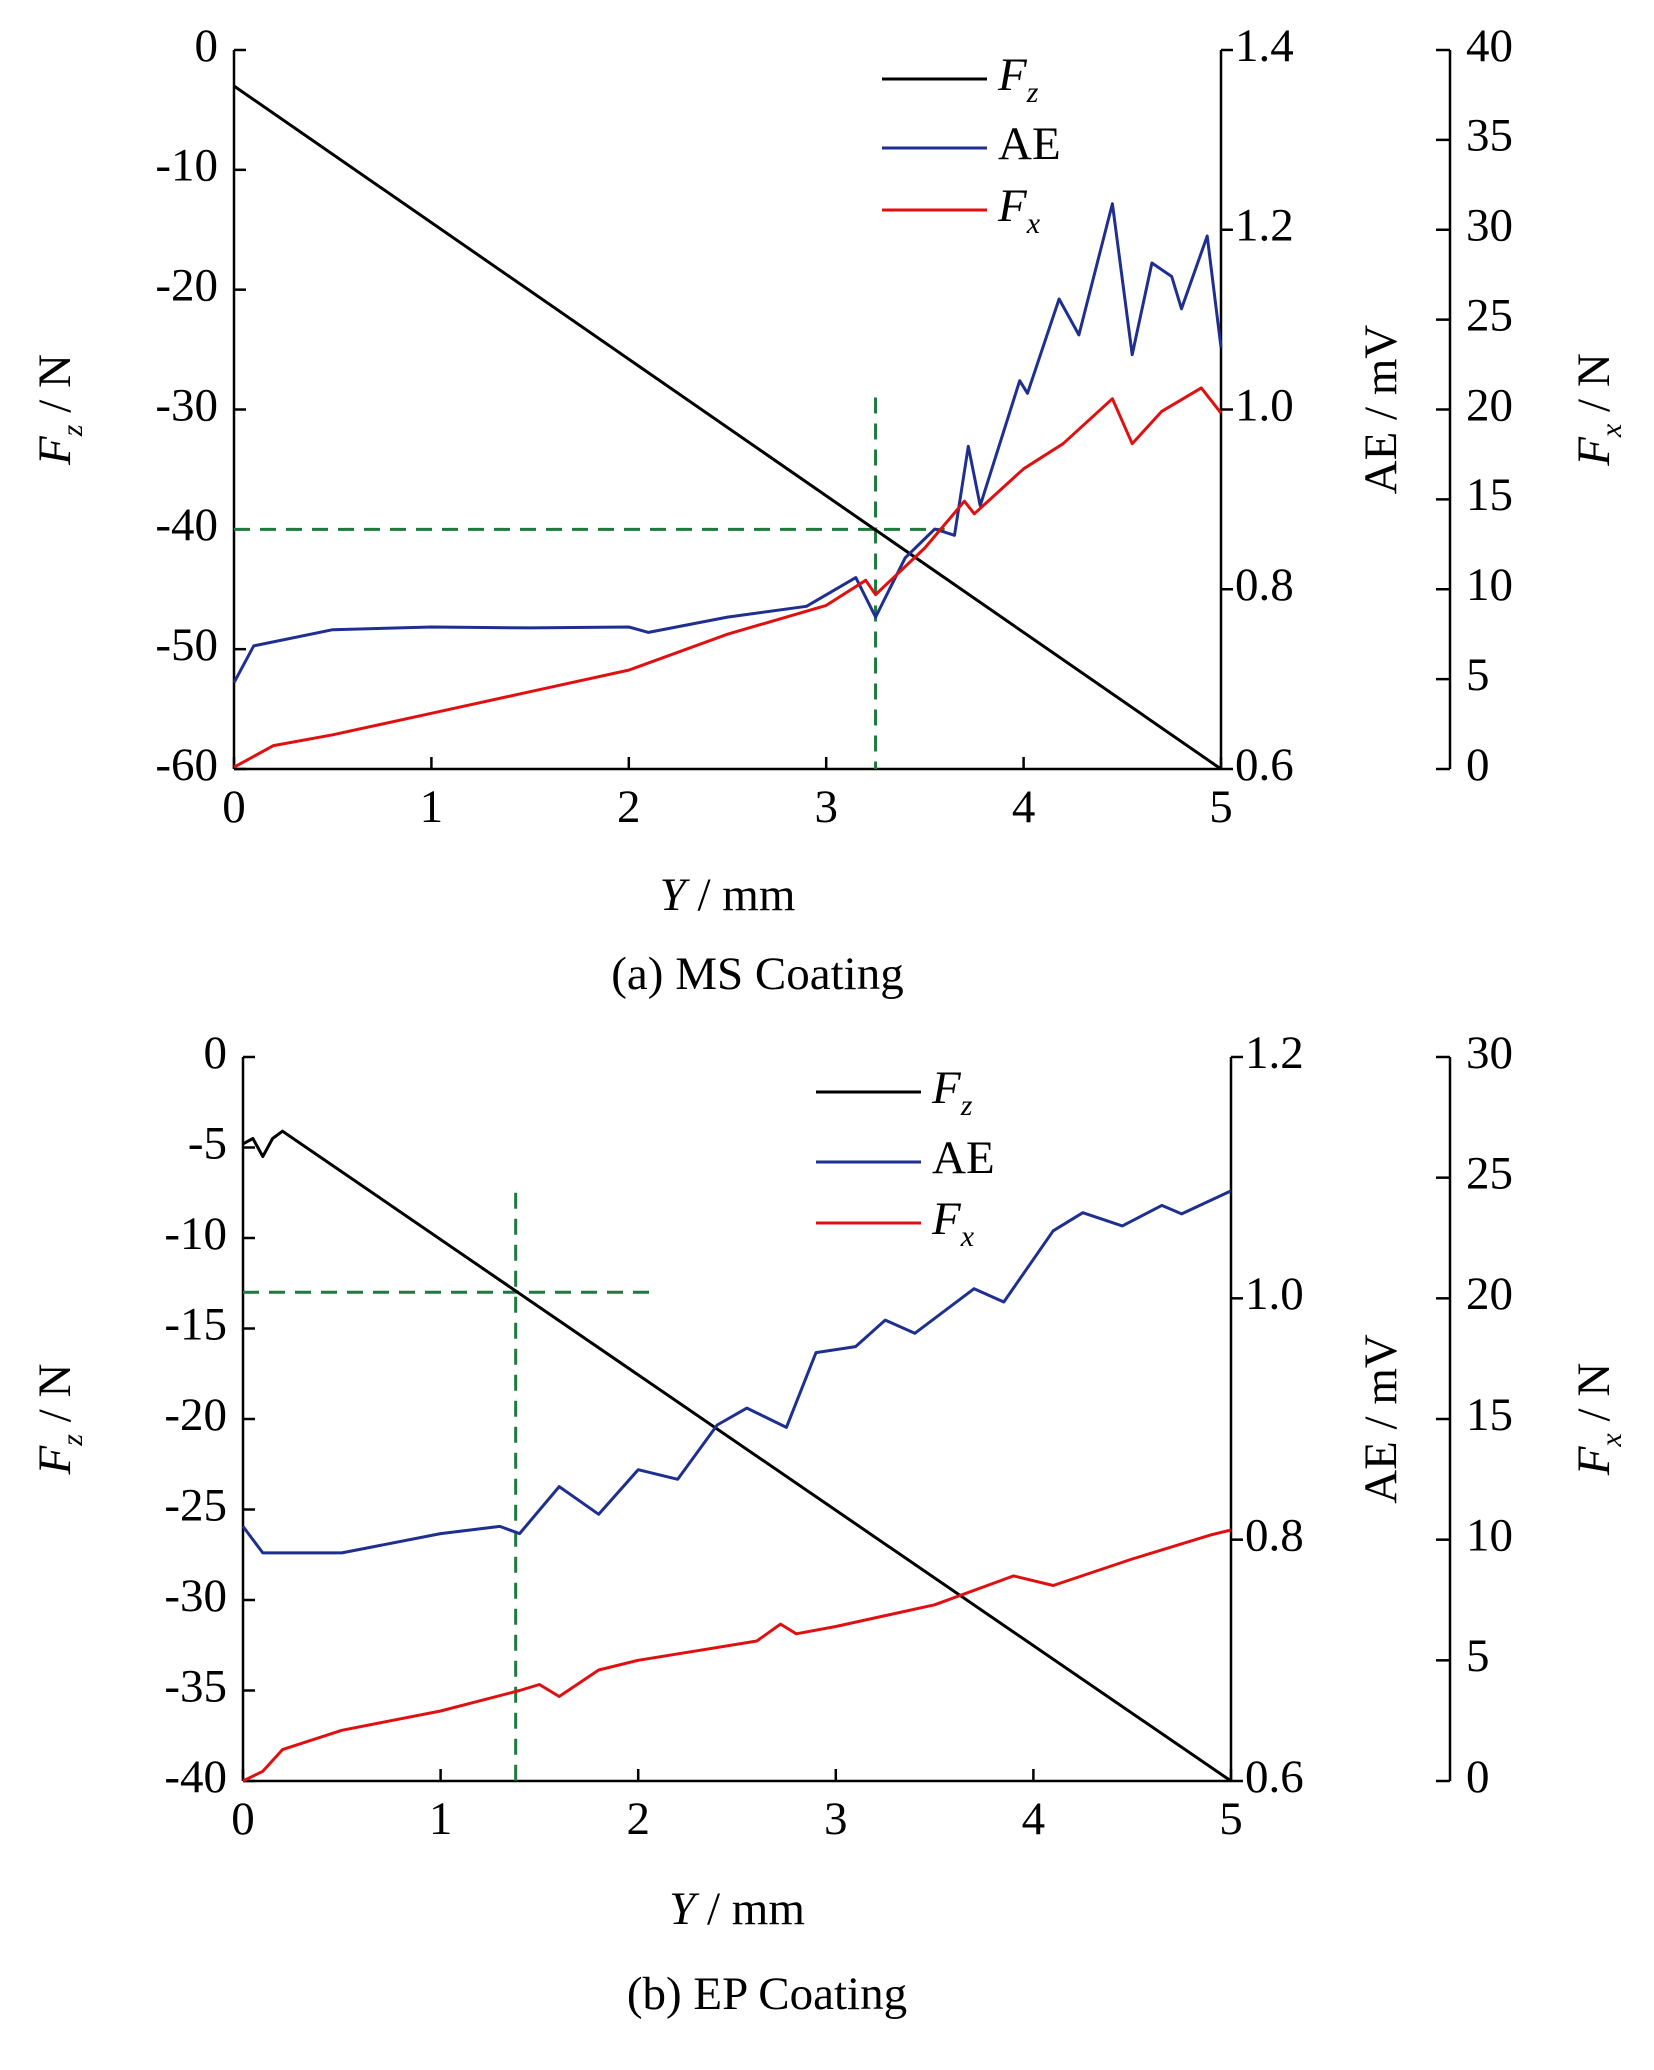  I want to click on y-axis-label-symbol: F, so click(55, 1459).